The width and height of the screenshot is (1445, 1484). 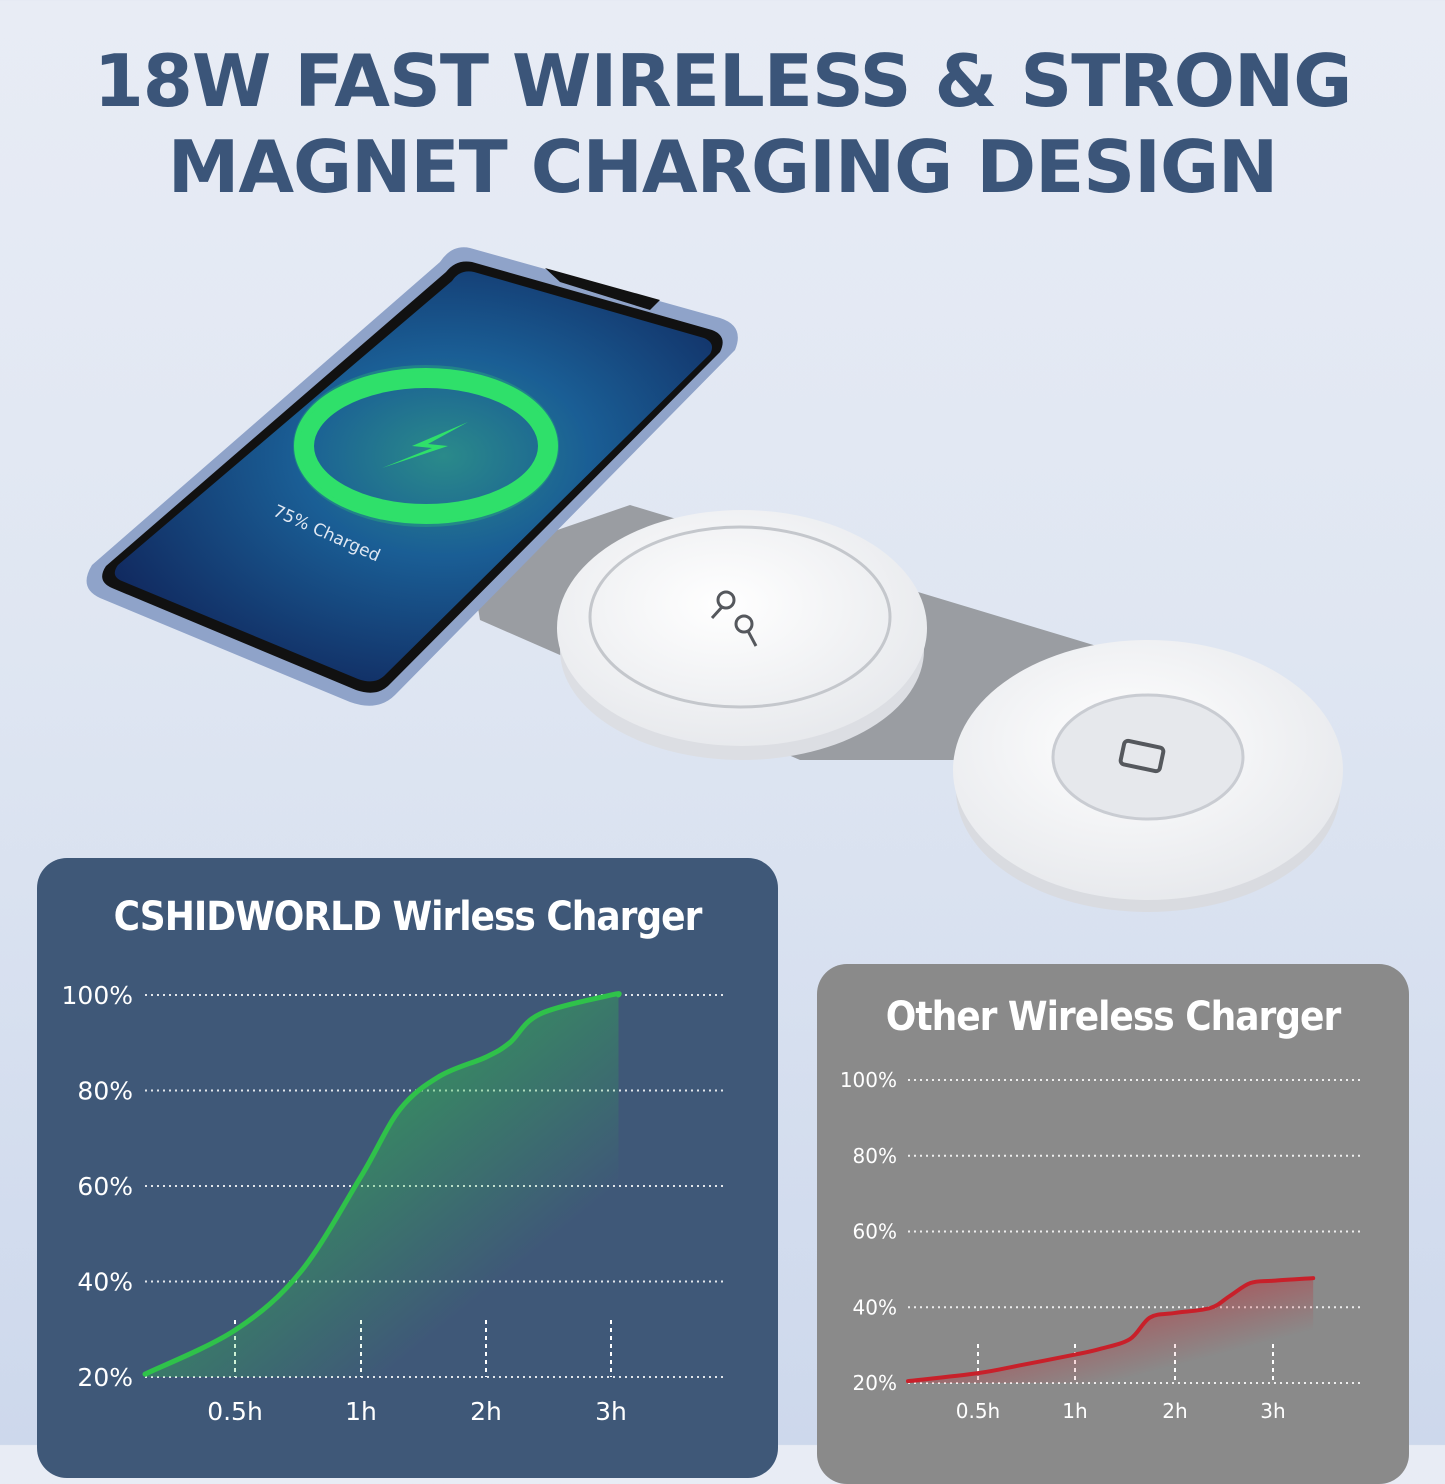 I want to click on earbuds-charging-pad, so click(x=742, y=635).